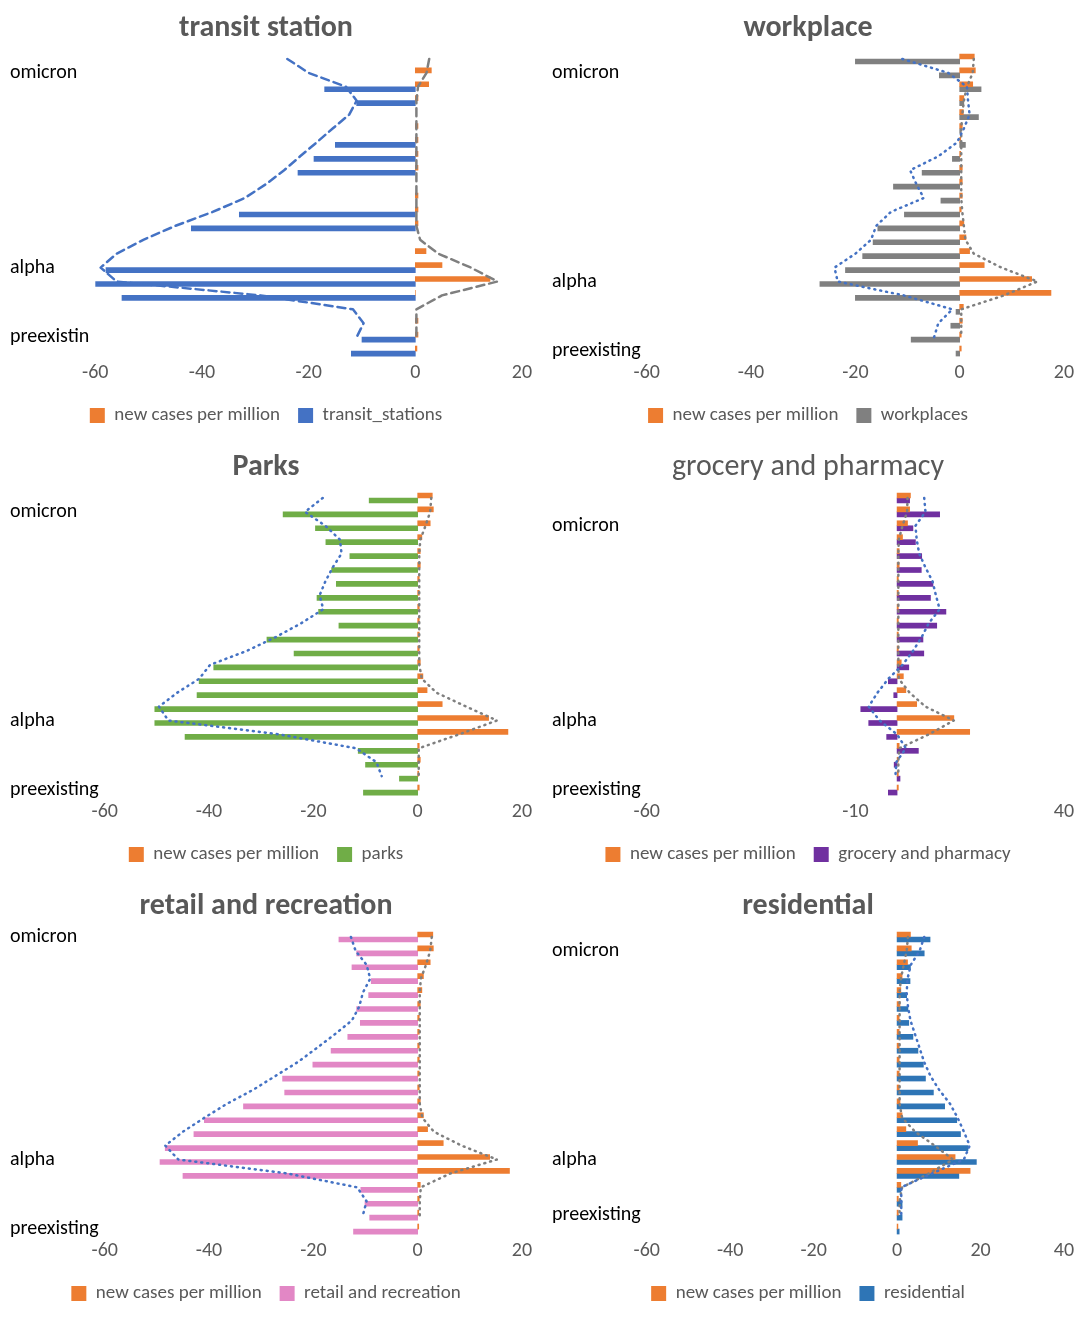  Describe the element at coordinates (924, 414) in the screenshot. I see `legend-label: workplaces` at that location.